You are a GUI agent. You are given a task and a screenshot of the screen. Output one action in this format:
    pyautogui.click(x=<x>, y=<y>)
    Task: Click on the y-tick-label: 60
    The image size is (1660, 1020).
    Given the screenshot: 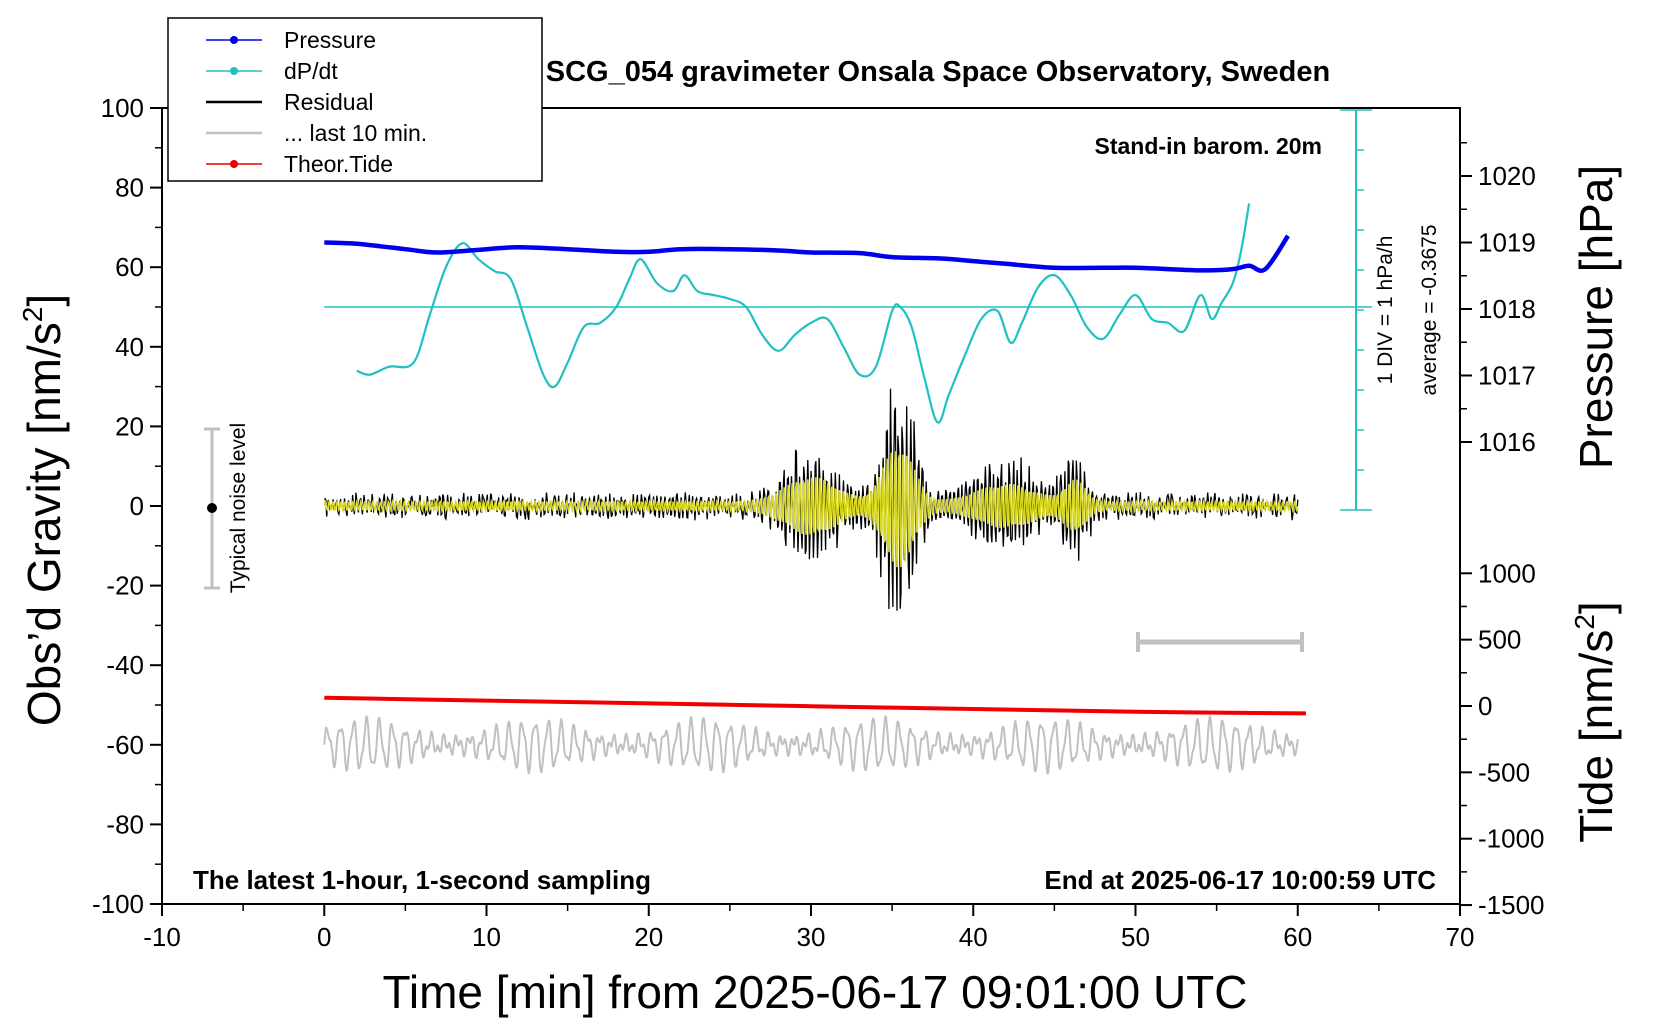 What is the action you would take?
    pyautogui.click(x=129, y=267)
    